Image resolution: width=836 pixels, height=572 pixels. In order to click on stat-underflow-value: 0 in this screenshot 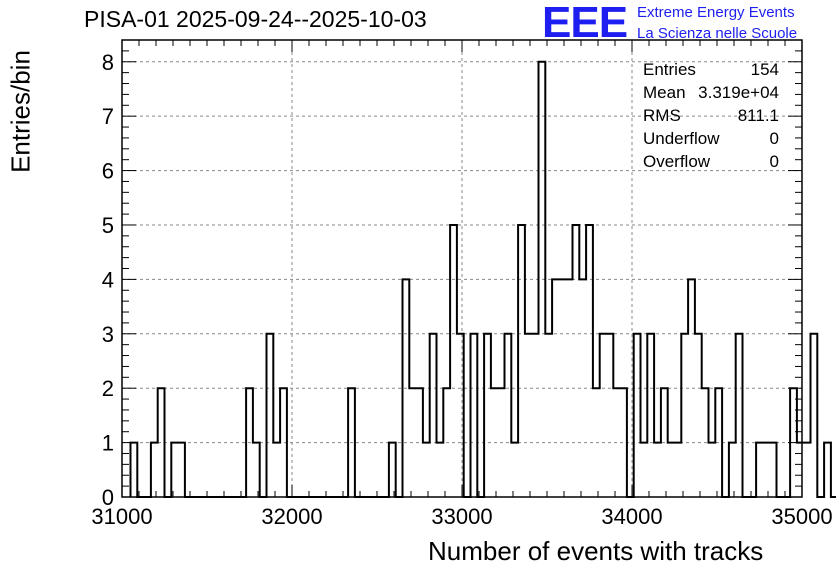, I will do `click(774, 138)`.